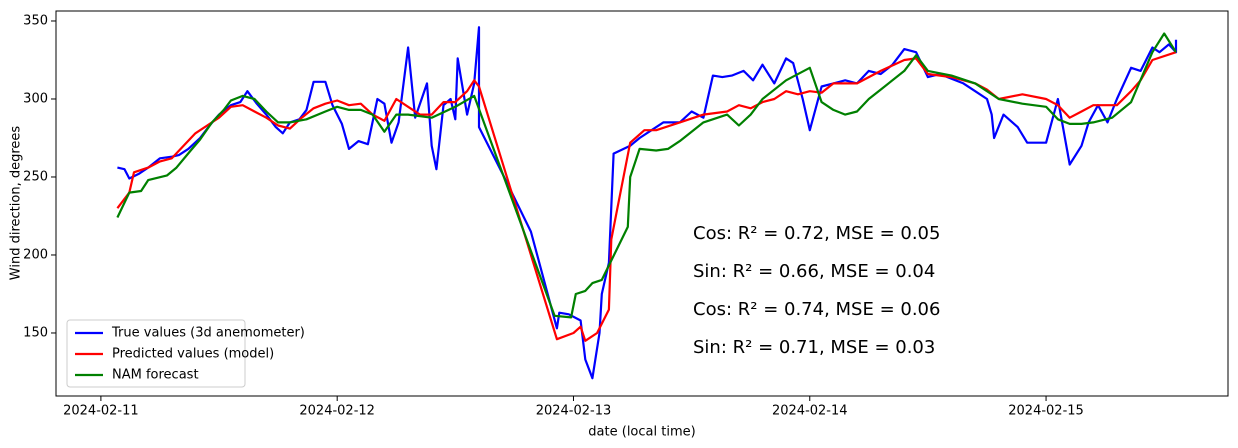 This screenshot has height=448, width=1238. What do you see at coordinates (35, 98) in the screenshot?
I see `y-tick-label: 300` at bounding box center [35, 98].